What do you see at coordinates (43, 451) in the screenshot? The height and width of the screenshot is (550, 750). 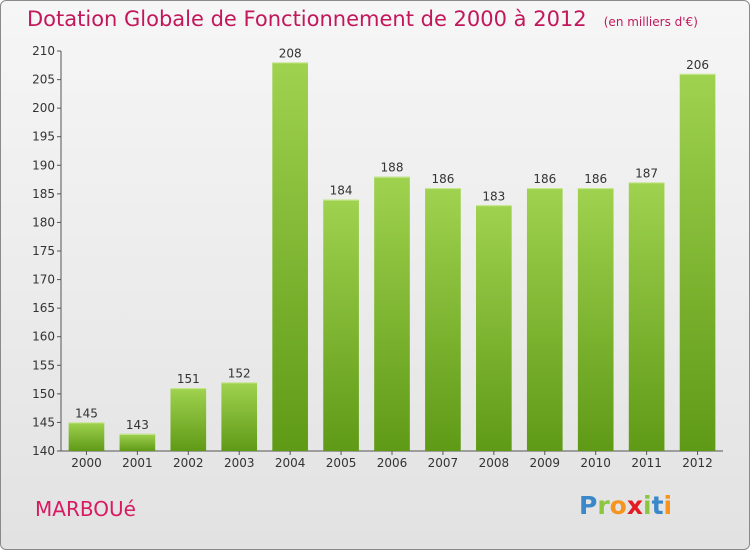 I see `y-tick-label: 140` at bounding box center [43, 451].